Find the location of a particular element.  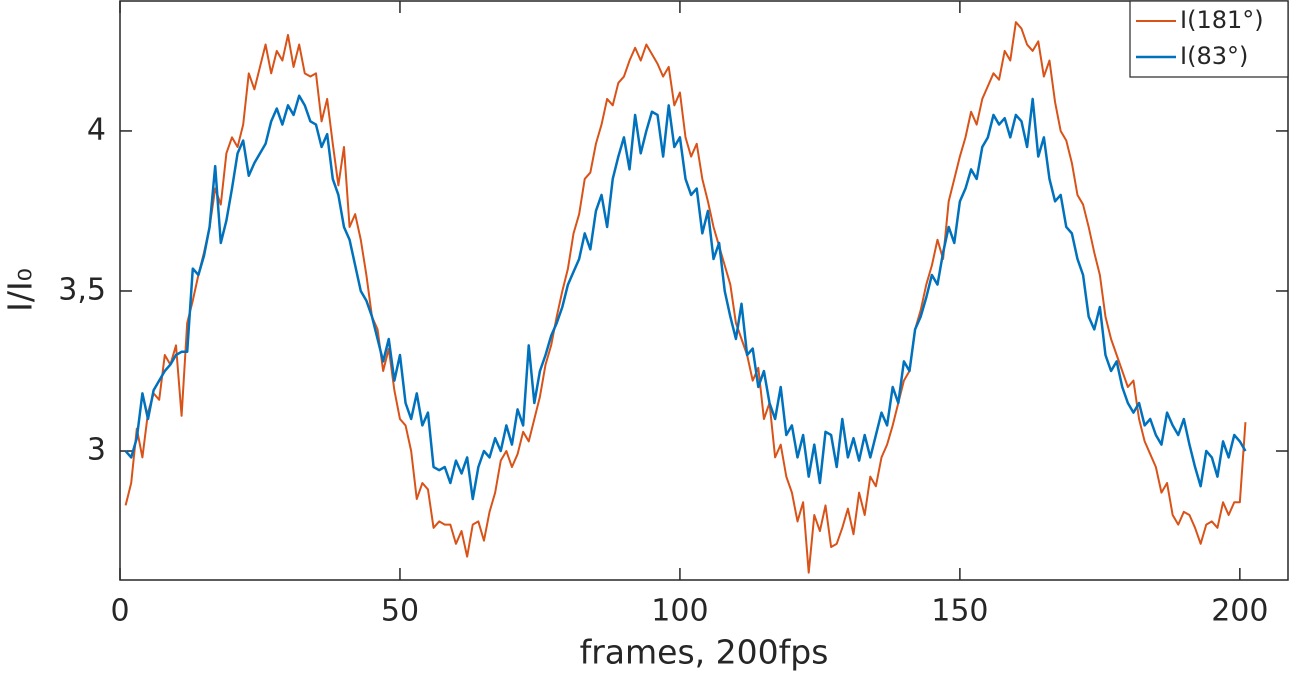

y-axis-label: I/I₀ is located at coordinates (20, 290).